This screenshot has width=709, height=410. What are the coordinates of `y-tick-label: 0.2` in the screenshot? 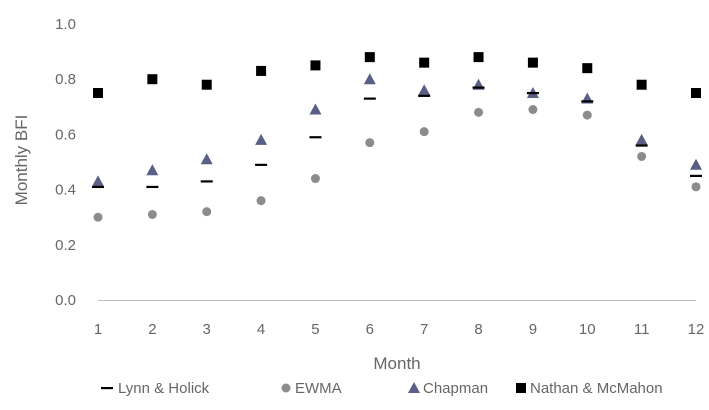 It's located at (65, 245).